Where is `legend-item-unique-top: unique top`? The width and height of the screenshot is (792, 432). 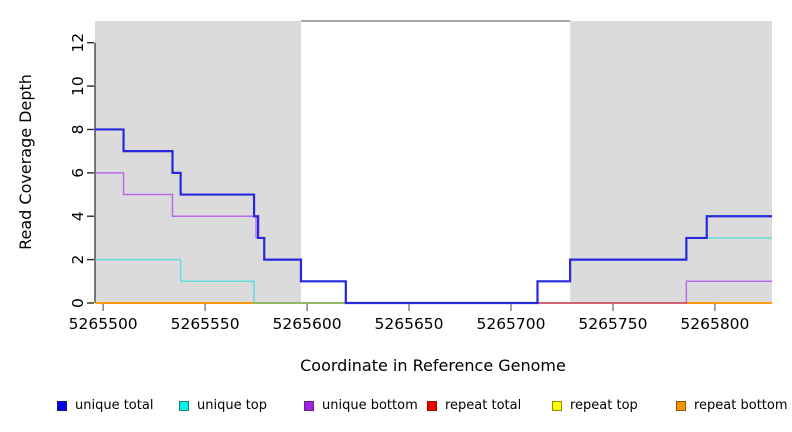 legend-item-unique-top: unique top is located at coordinates (223, 406).